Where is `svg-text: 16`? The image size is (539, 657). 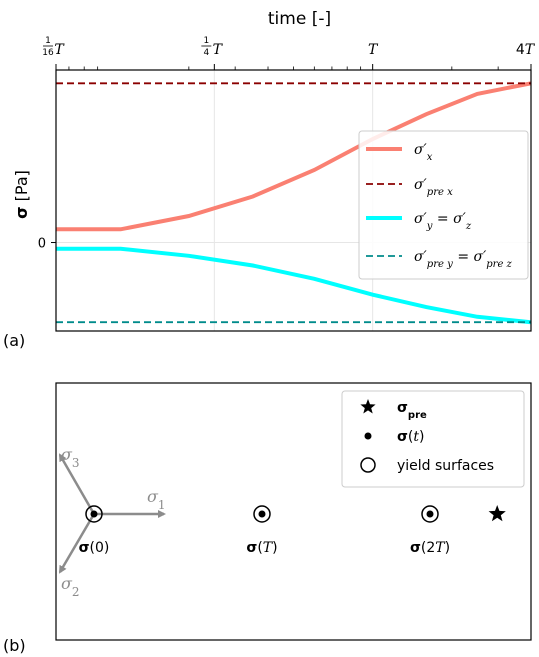
svg-text: 16 is located at coordinates (48, 53).